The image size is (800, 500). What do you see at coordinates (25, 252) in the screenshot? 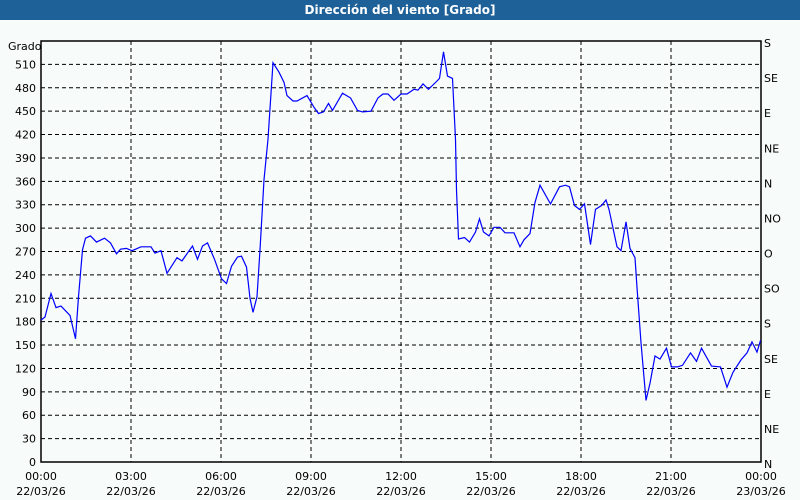
I see `y-tick-label: 270` at bounding box center [25, 252].